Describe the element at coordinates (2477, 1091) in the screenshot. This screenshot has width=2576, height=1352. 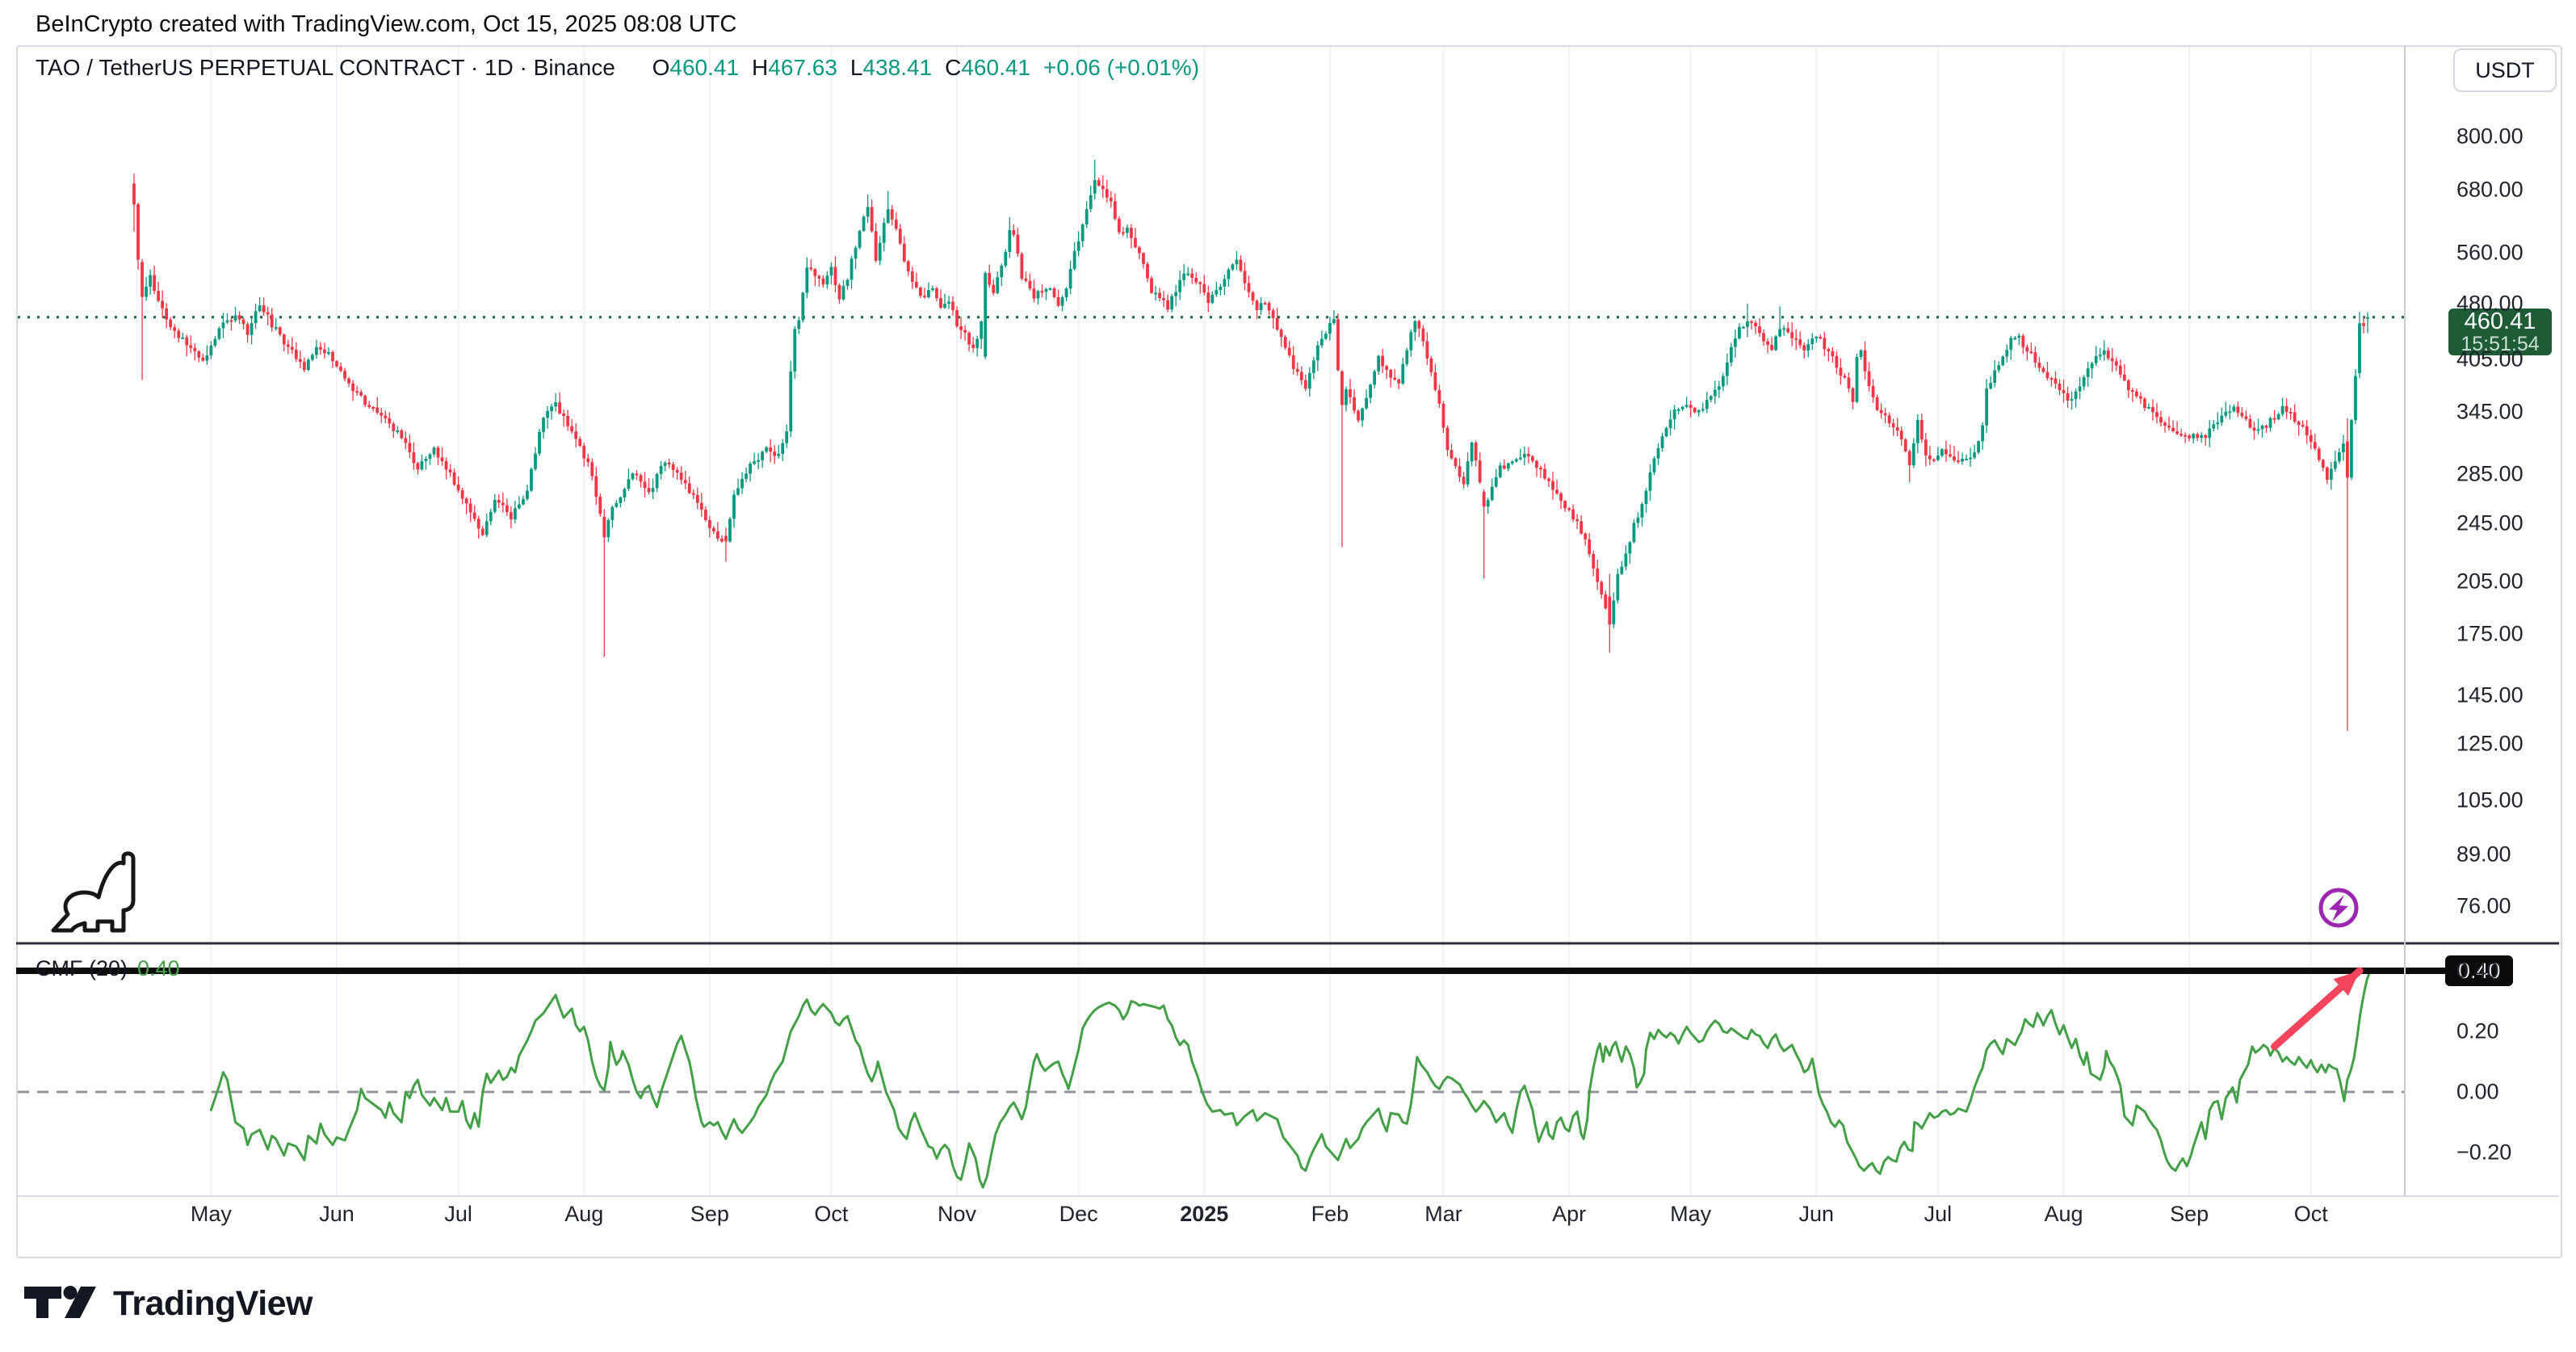
I see `indicator-tick-label: 0.00` at that location.